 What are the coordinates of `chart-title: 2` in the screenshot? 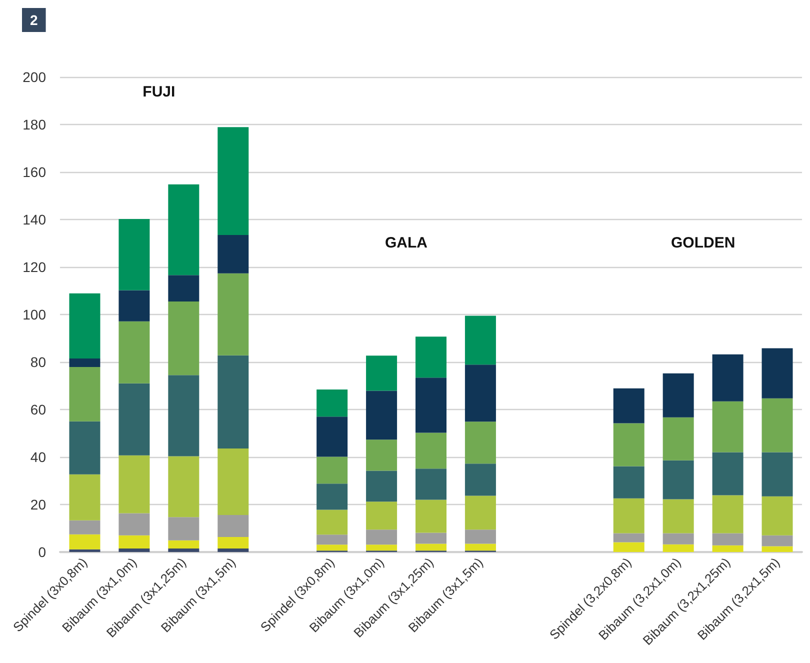 It's located at (34, 20).